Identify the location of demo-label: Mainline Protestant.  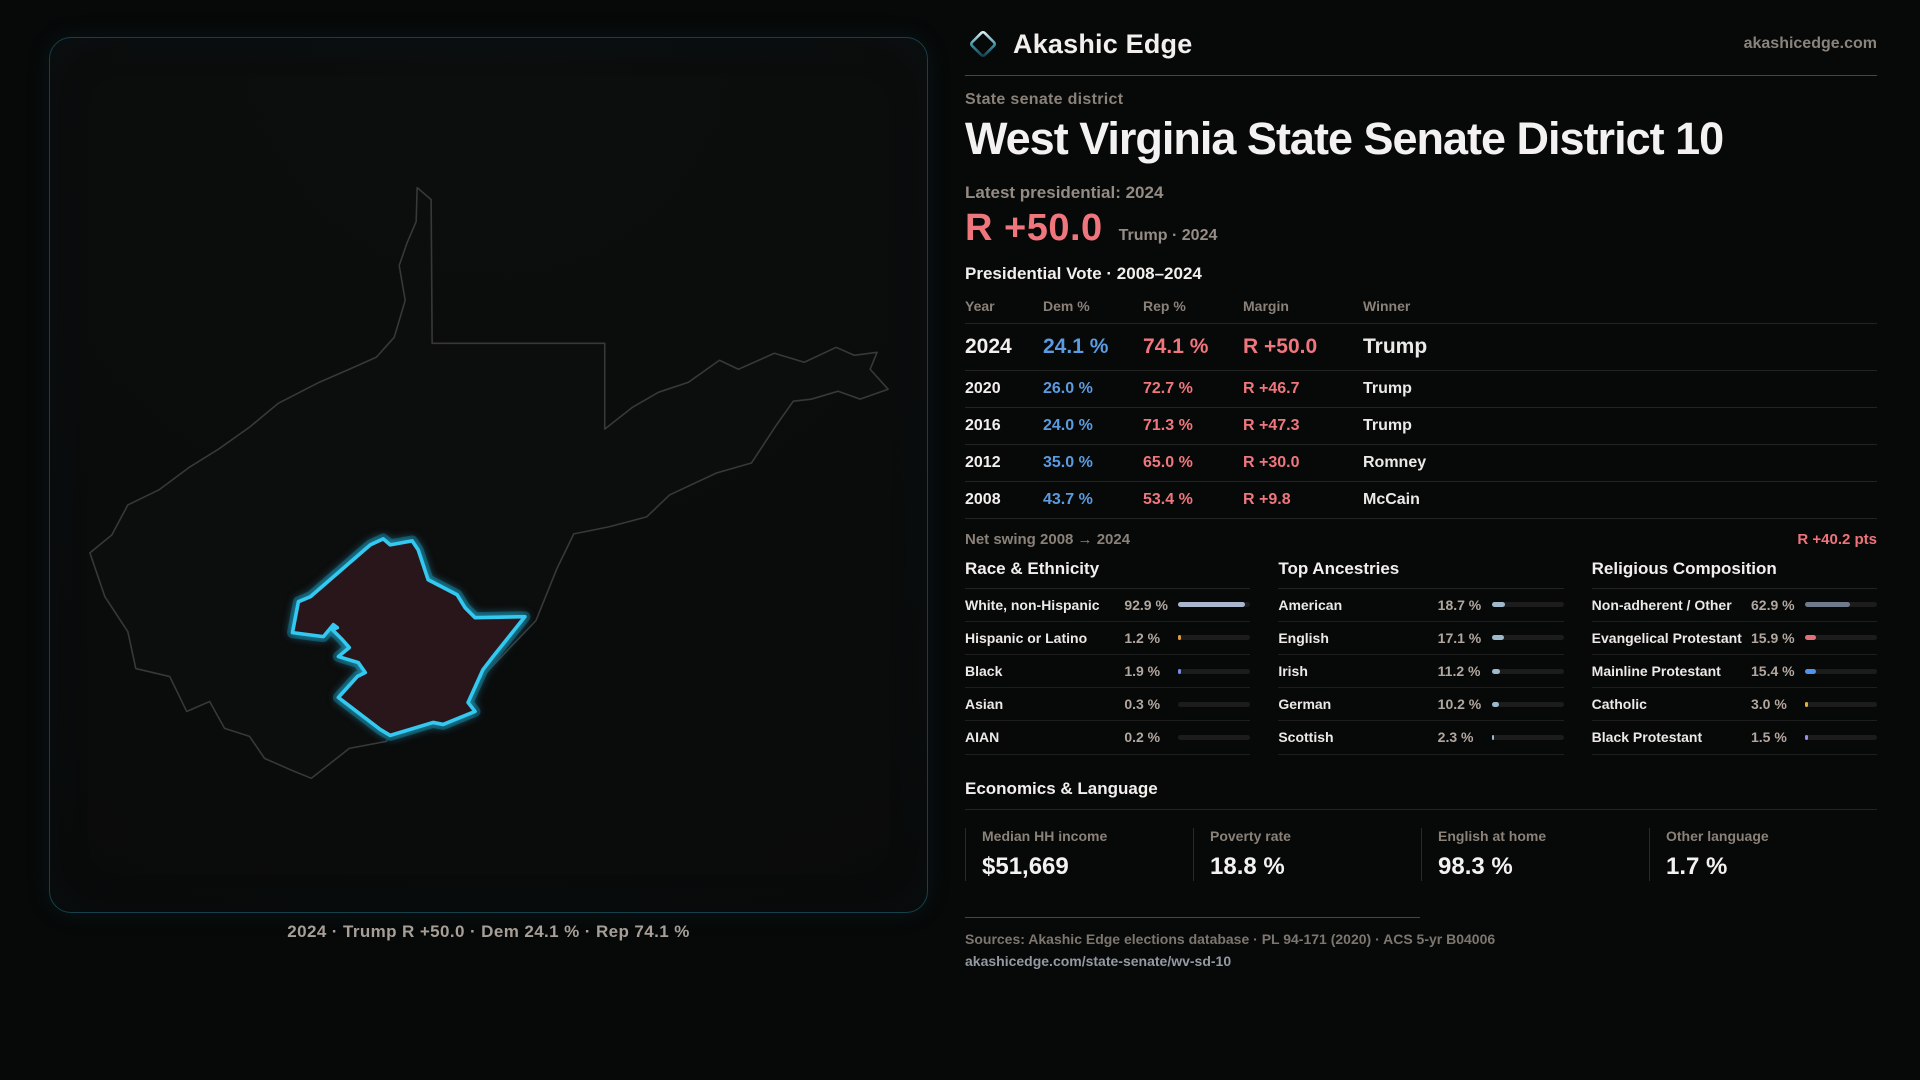
(1656, 670).